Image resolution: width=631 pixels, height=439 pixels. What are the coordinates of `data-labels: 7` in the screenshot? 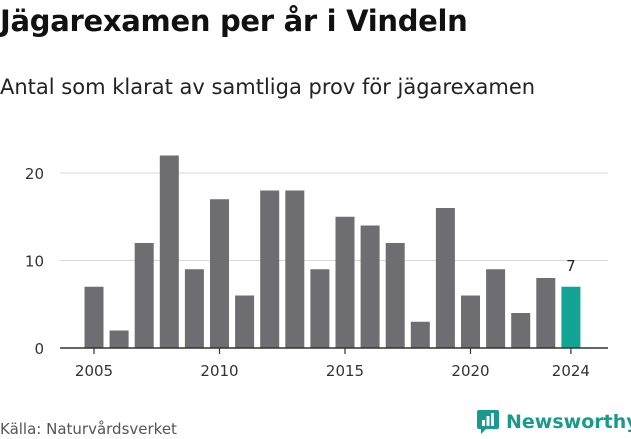 It's located at (571, 266).